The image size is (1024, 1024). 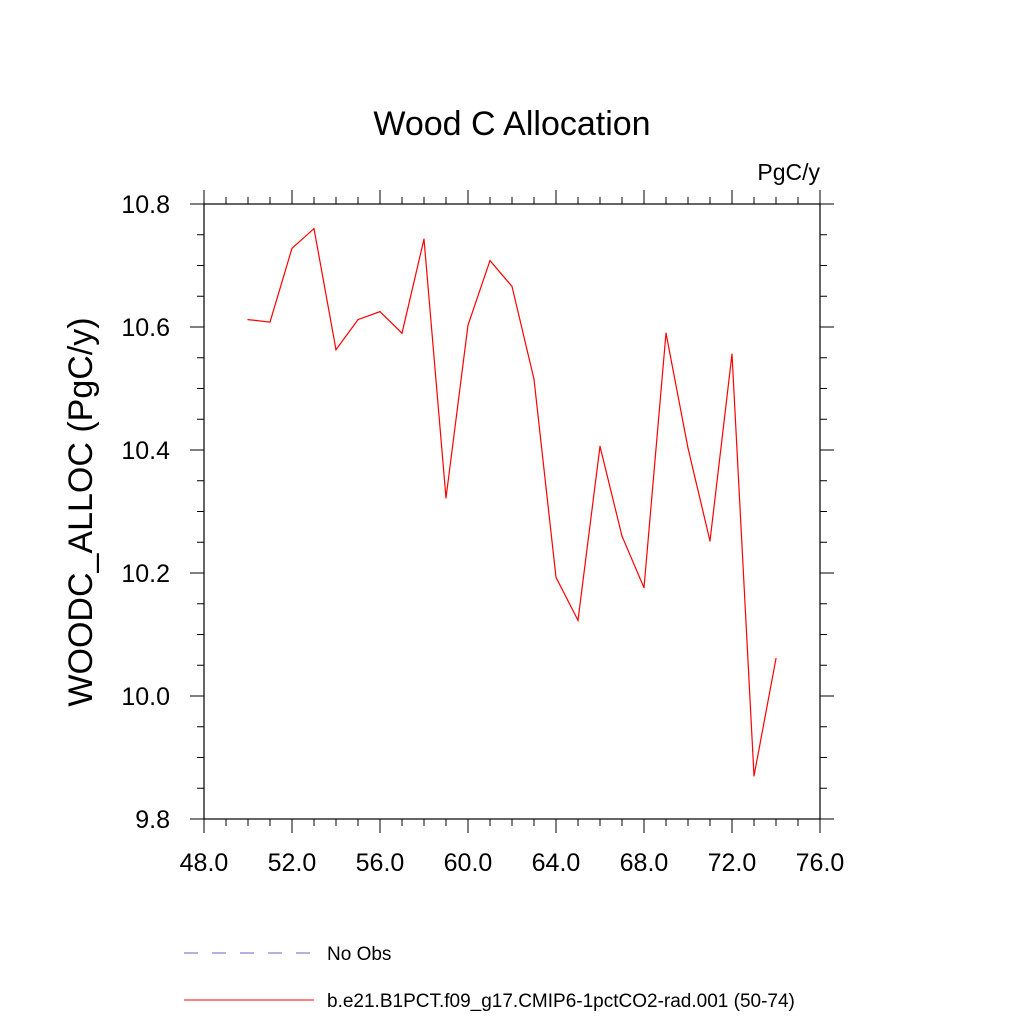 I want to click on x-tick-label: 68.0, so click(x=644, y=863).